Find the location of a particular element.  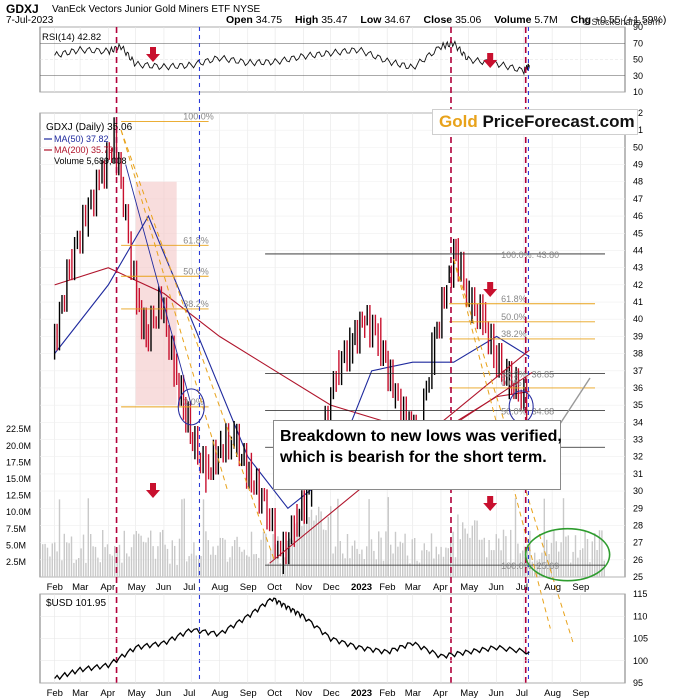

usd-series-line is located at coordinates (292, 639).